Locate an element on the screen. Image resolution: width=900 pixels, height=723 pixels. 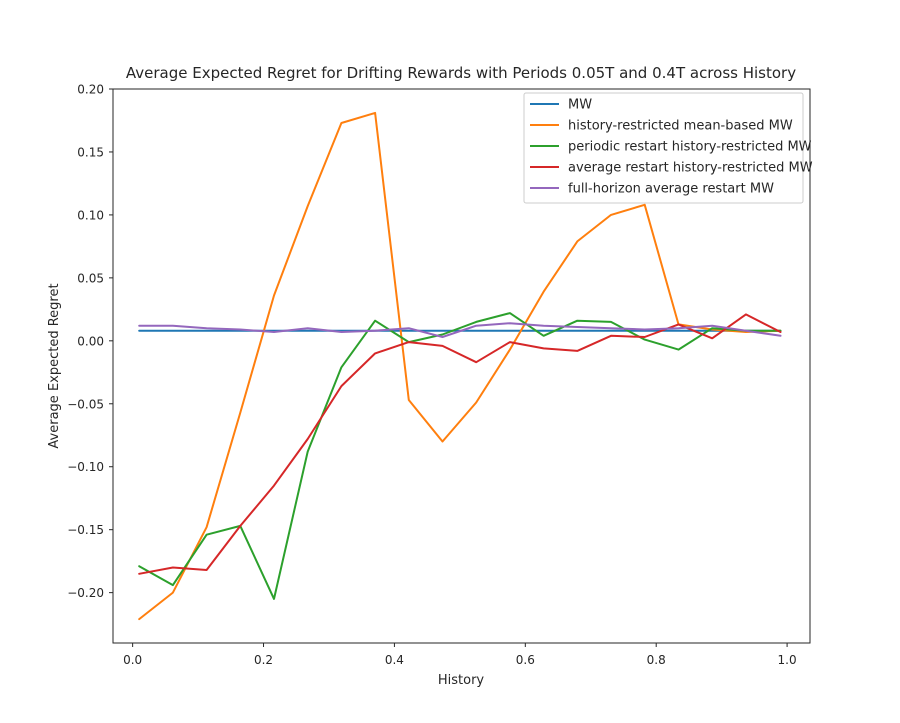
x-tick-label: 0.0 is located at coordinates (132, 660).